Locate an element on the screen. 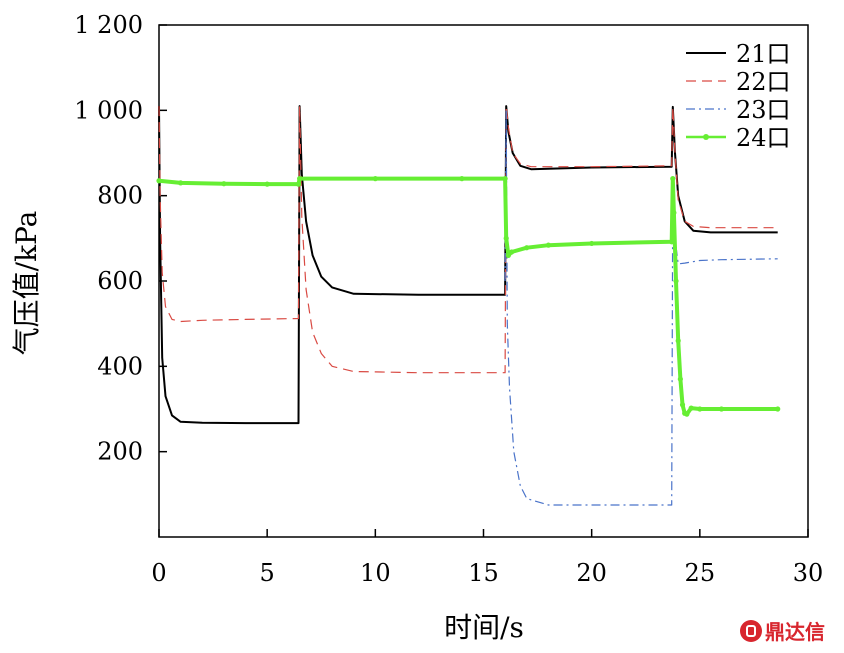 The image size is (844, 653). legend-label: 21口 is located at coordinates (763, 54).